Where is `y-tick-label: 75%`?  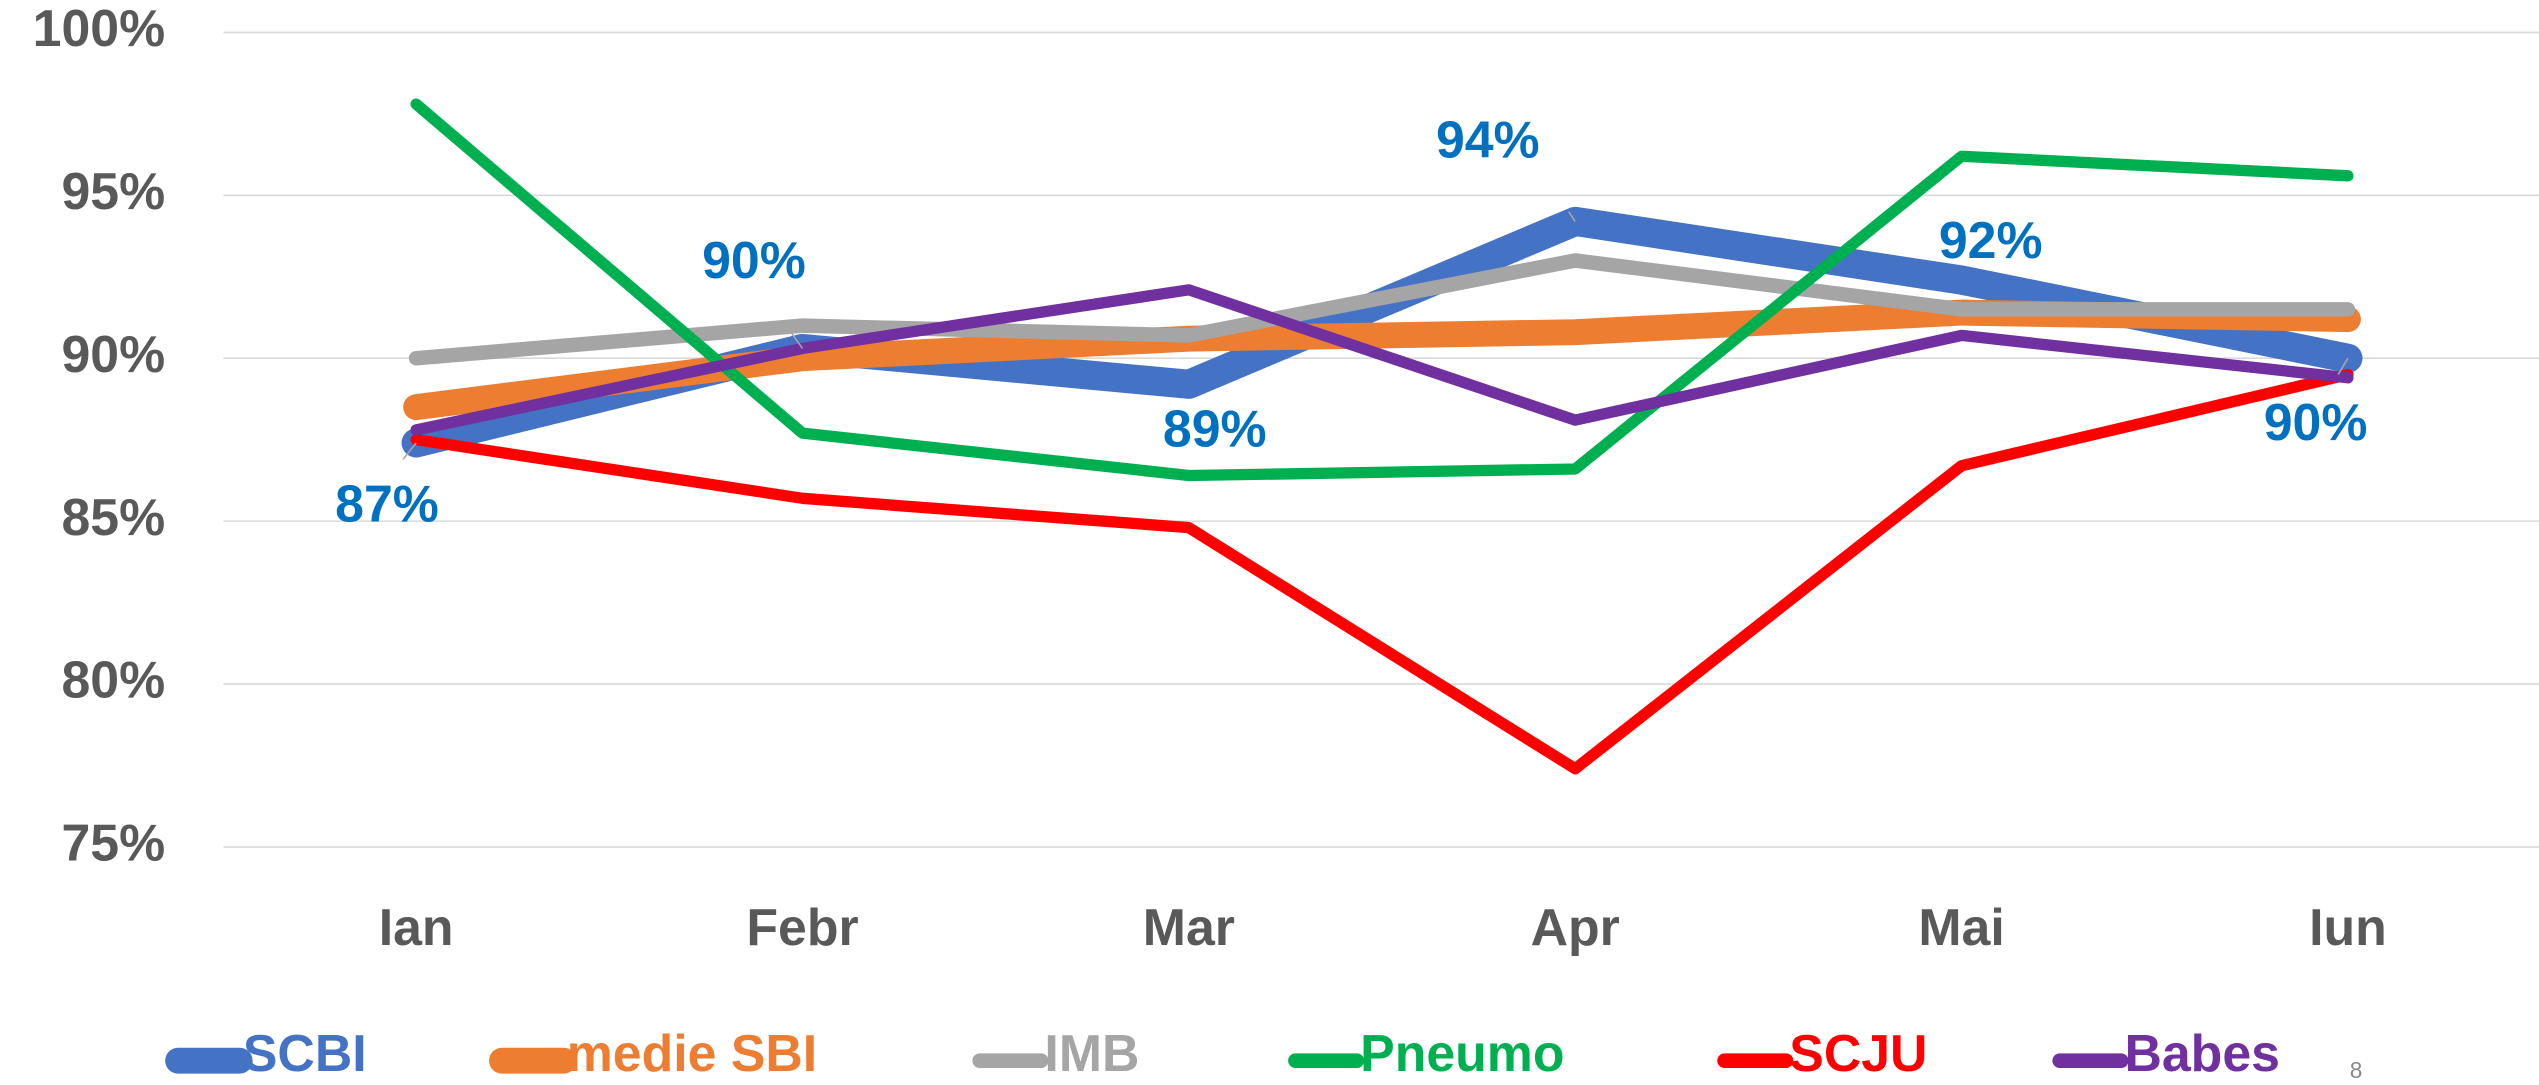
y-tick-label: 75% is located at coordinates (113, 843).